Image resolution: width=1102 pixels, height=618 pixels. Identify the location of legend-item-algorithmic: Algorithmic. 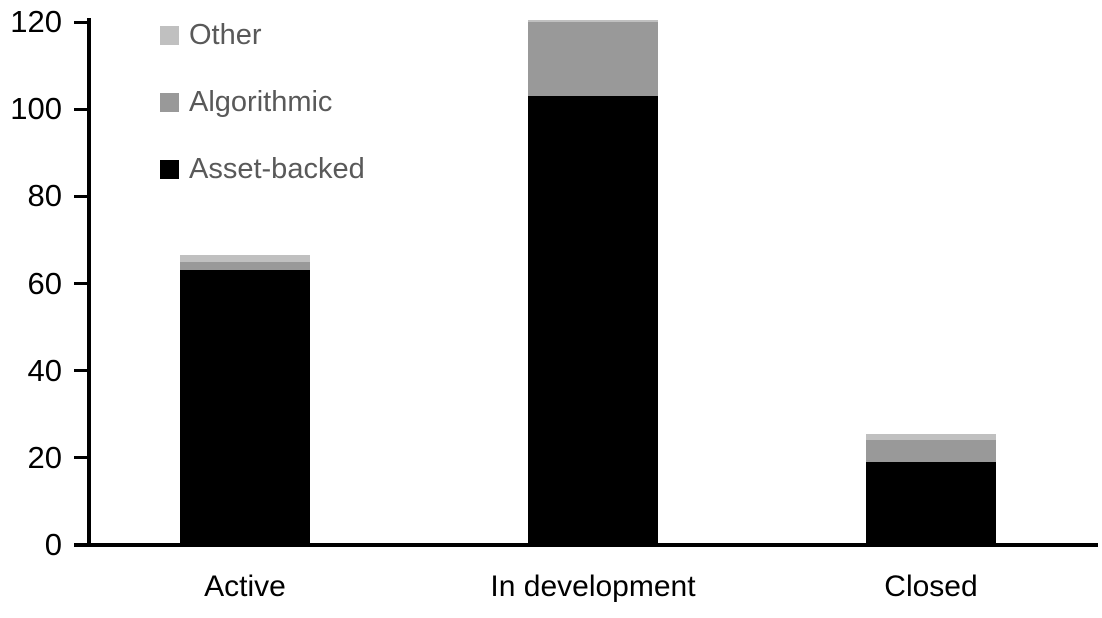
(246, 102).